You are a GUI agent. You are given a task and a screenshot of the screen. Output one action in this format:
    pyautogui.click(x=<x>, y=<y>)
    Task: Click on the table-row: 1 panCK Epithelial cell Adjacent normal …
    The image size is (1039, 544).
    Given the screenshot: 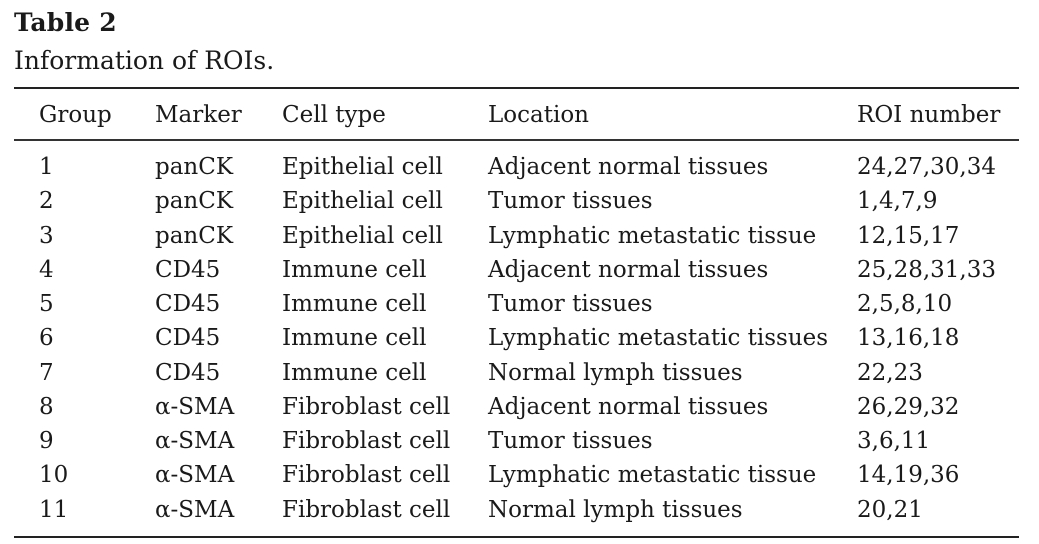 What is the action you would take?
    pyautogui.click(x=519, y=167)
    